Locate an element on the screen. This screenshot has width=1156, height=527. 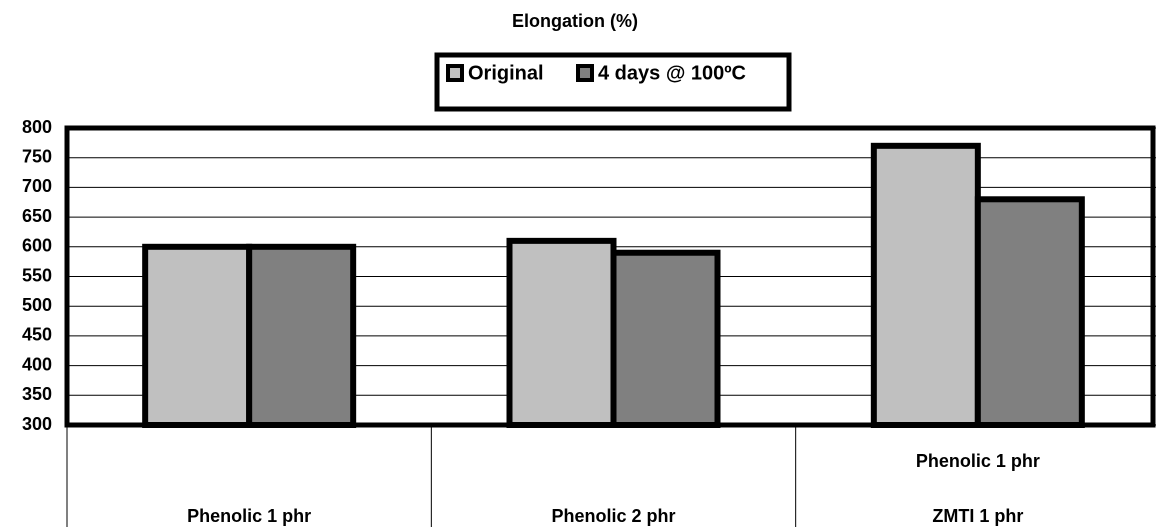
y-tick-label: 350 is located at coordinates (37, 394).